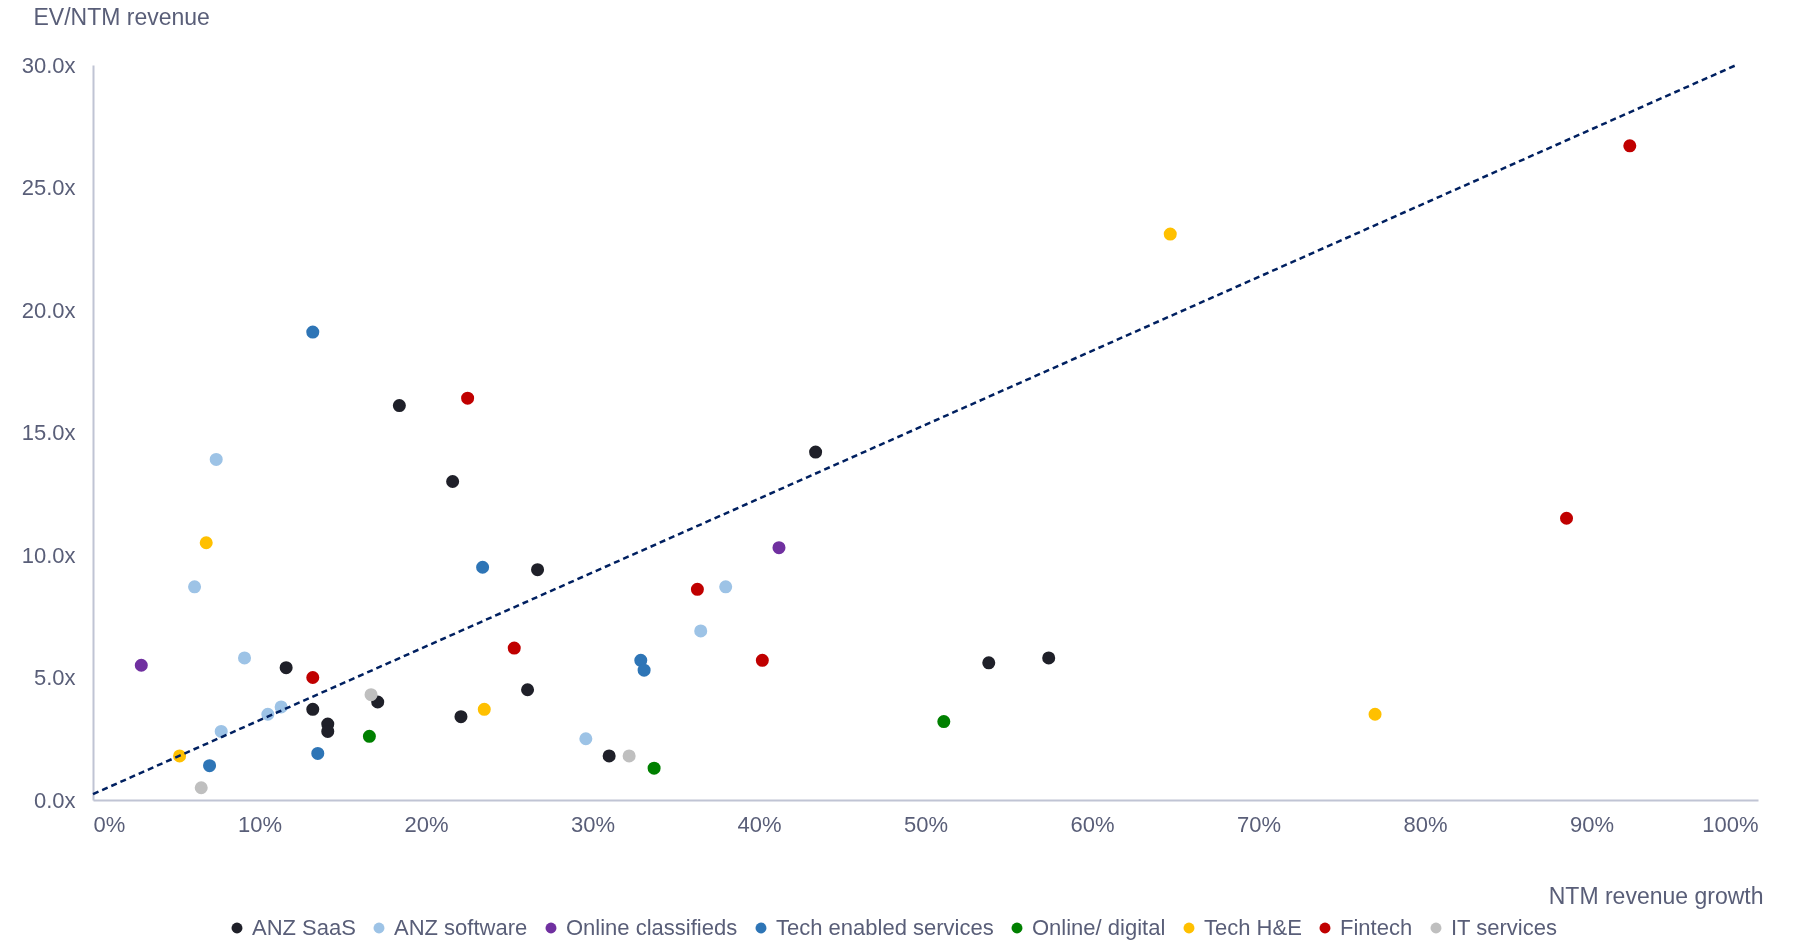  What do you see at coordinates (1376, 927) in the screenshot?
I see `legend-label: Fintech` at bounding box center [1376, 927].